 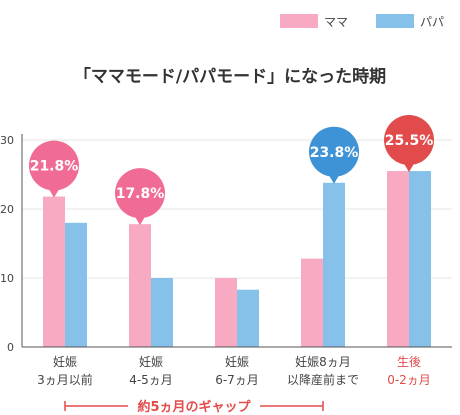 I want to click on callout-2: 23.8%, so click(x=334, y=155).